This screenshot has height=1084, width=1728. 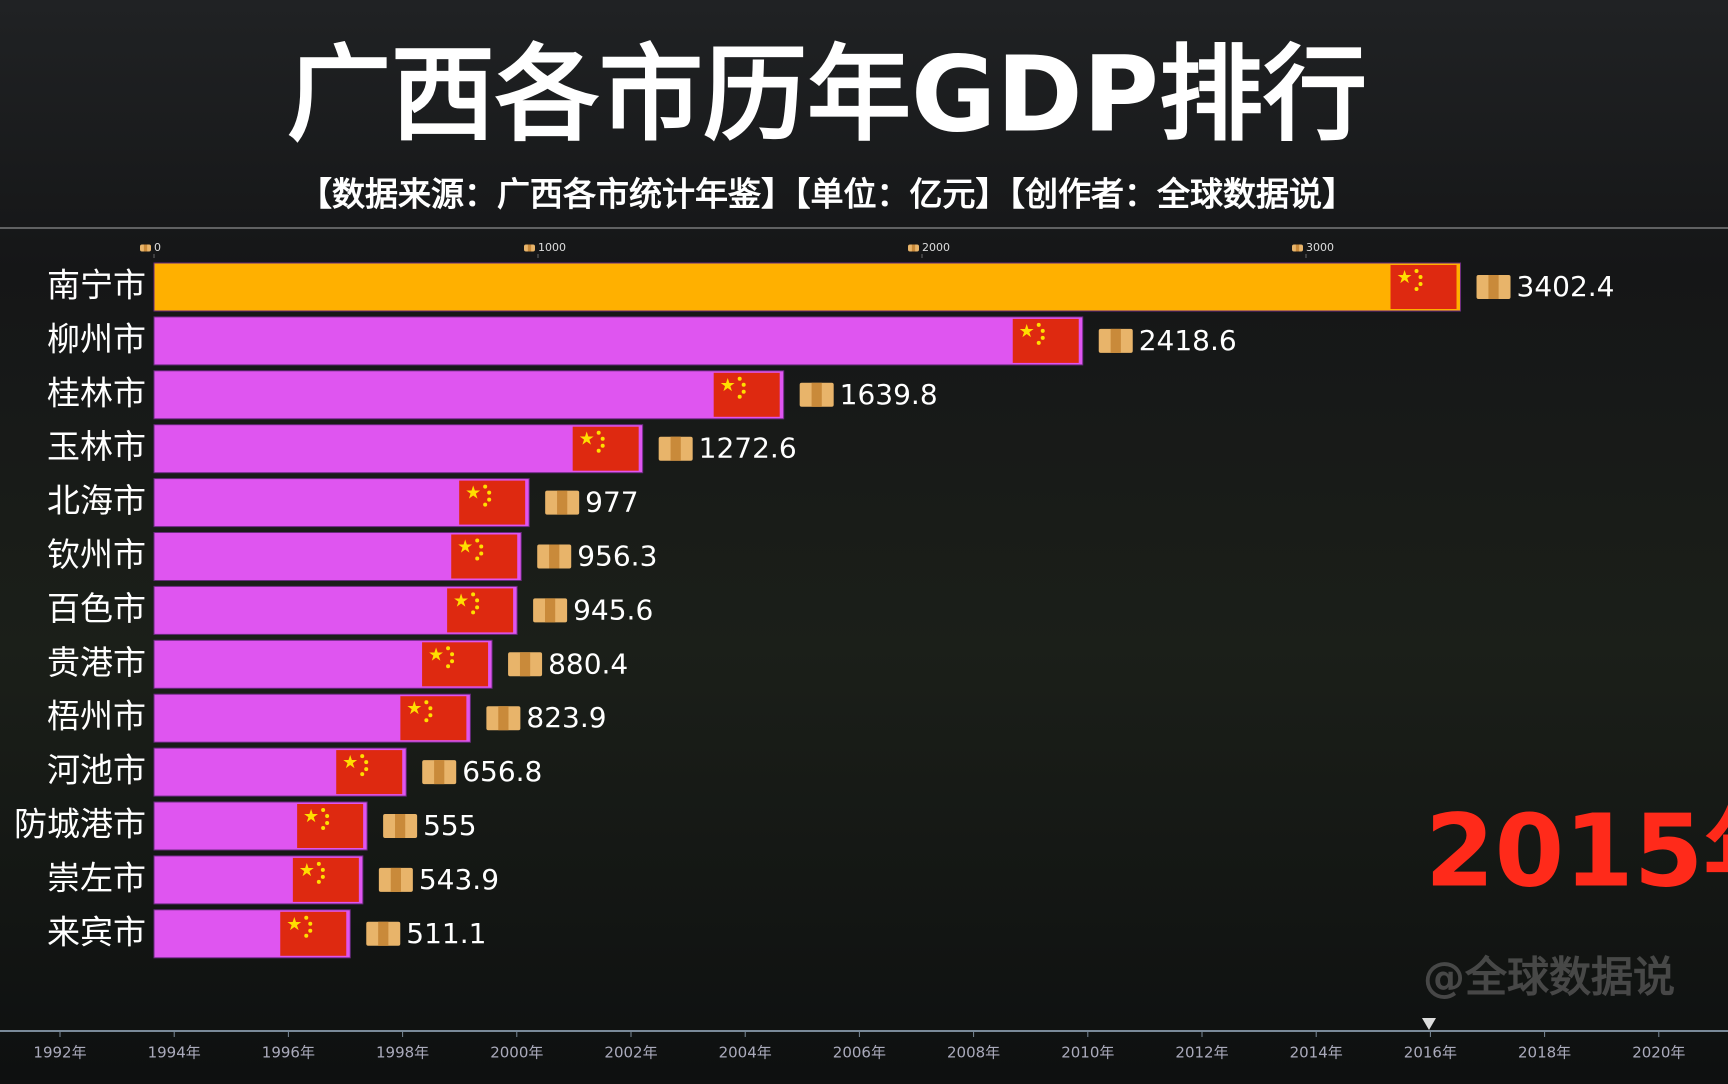 What do you see at coordinates (96, 285) in the screenshot?
I see `category-label: 南宁市` at bounding box center [96, 285].